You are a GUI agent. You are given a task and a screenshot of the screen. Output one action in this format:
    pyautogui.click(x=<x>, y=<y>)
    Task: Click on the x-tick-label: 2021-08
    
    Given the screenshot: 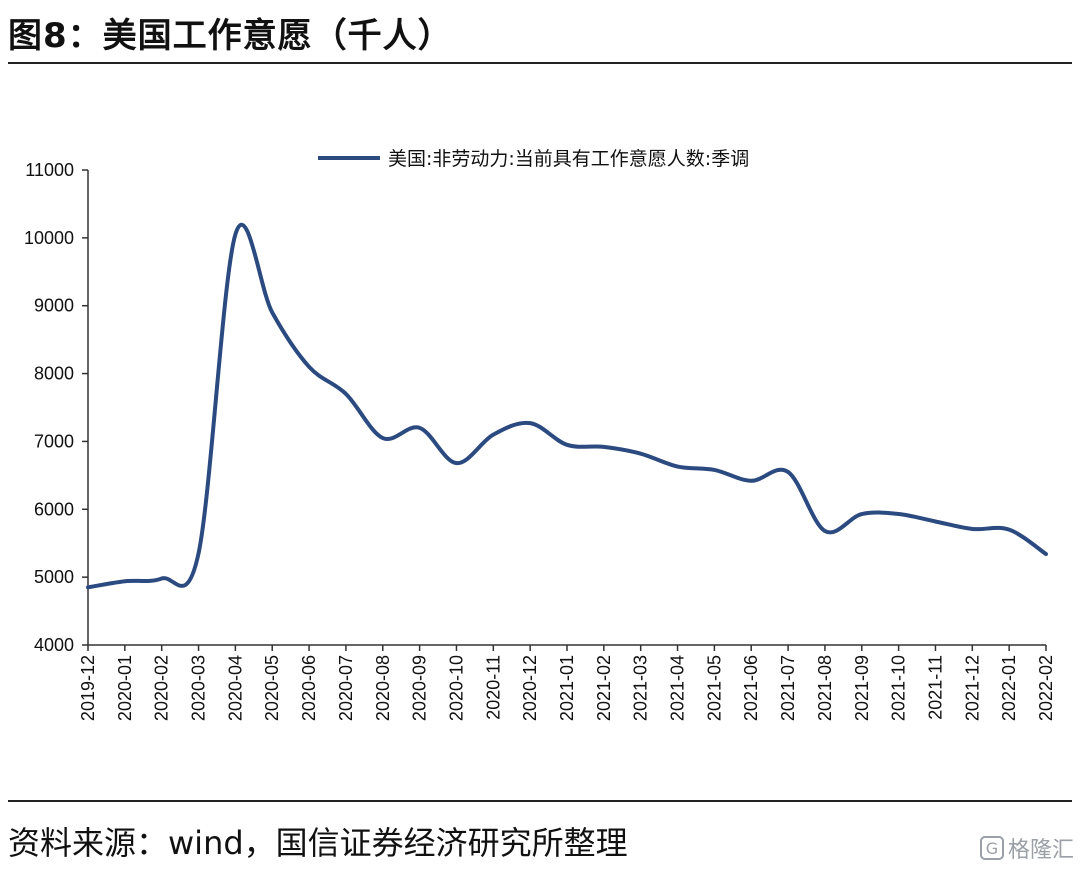 What is the action you would take?
    pyautogui.click(x=825, y=688)
    